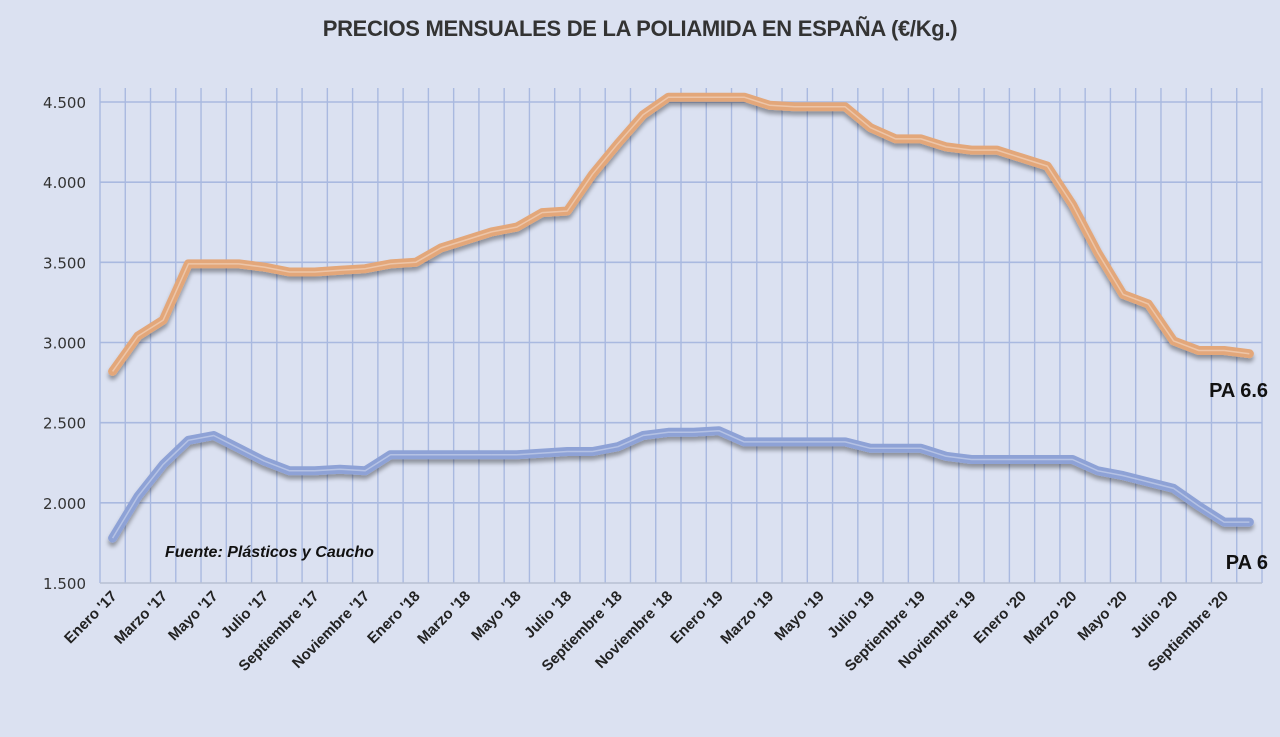  What do you see at coordinates (64, 504) in the screenshot?
I see `y-tick-label: 2.000` at bounding box center [64, 504].